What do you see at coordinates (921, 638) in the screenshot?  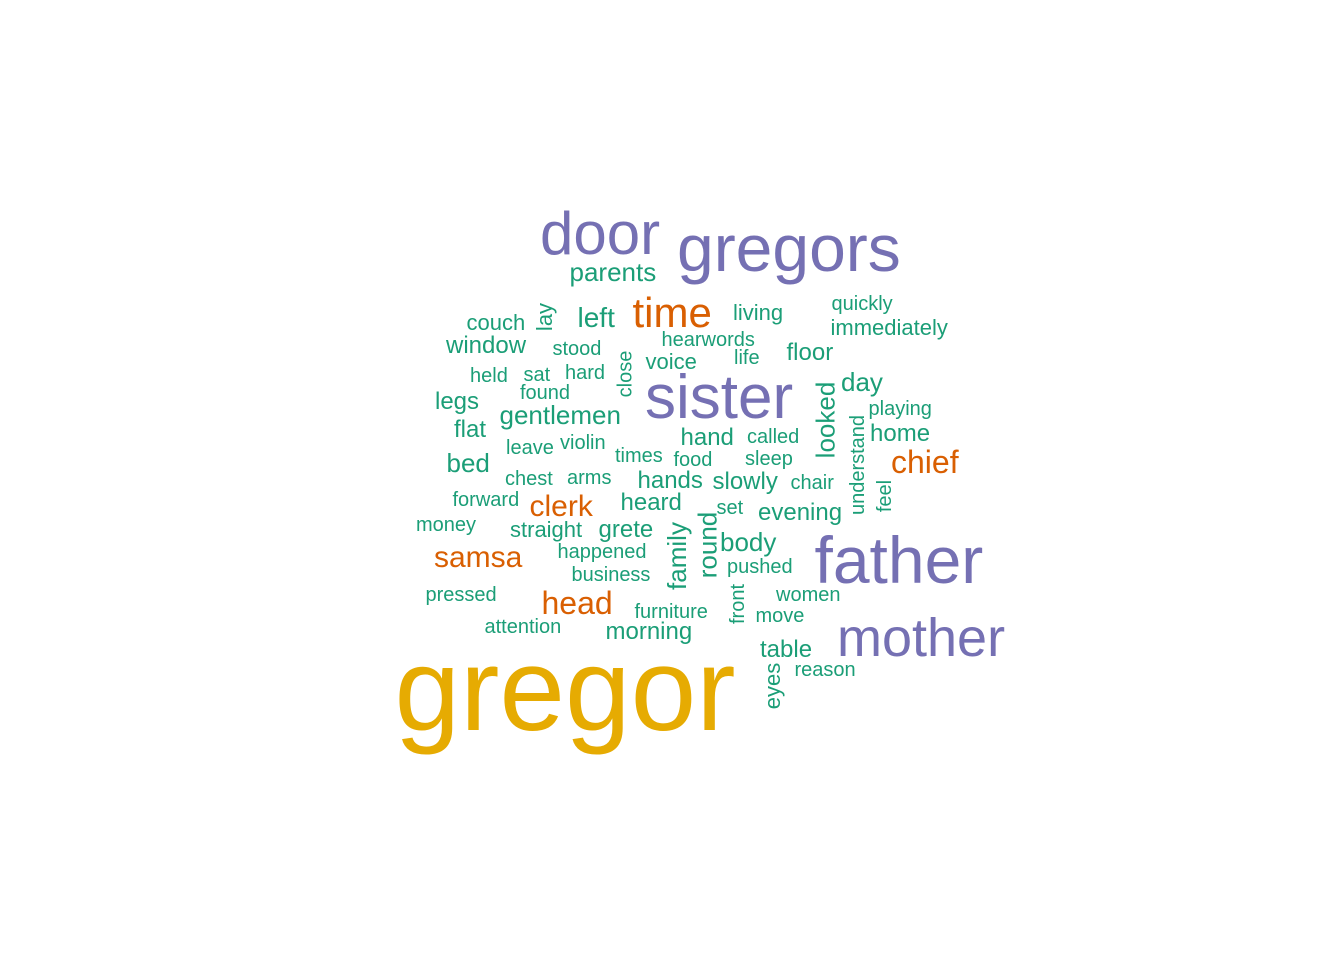 I see `word-mother: mother` at bounding box center [921, 638].